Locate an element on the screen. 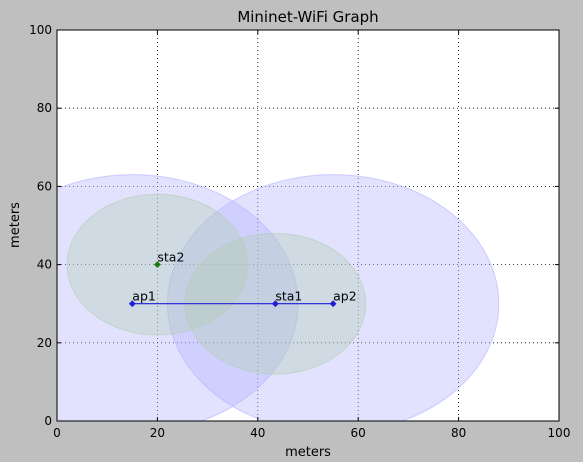  sta2-marker is located at coordinates (157, 265).